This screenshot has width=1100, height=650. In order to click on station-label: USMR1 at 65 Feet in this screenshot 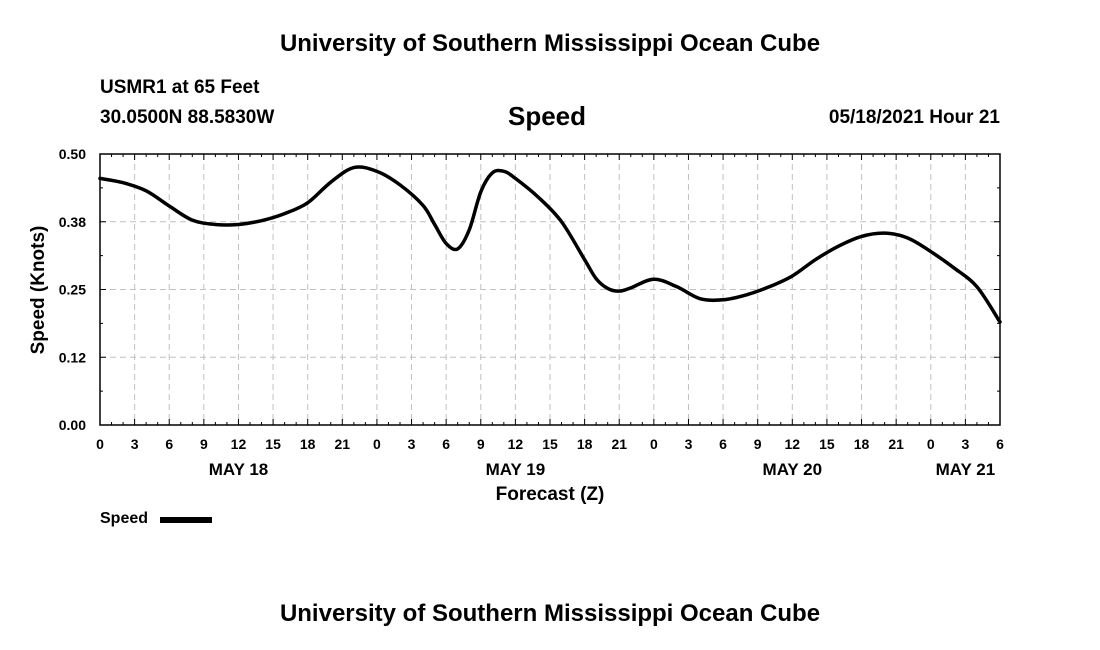, I will do `click(180, 87)`.